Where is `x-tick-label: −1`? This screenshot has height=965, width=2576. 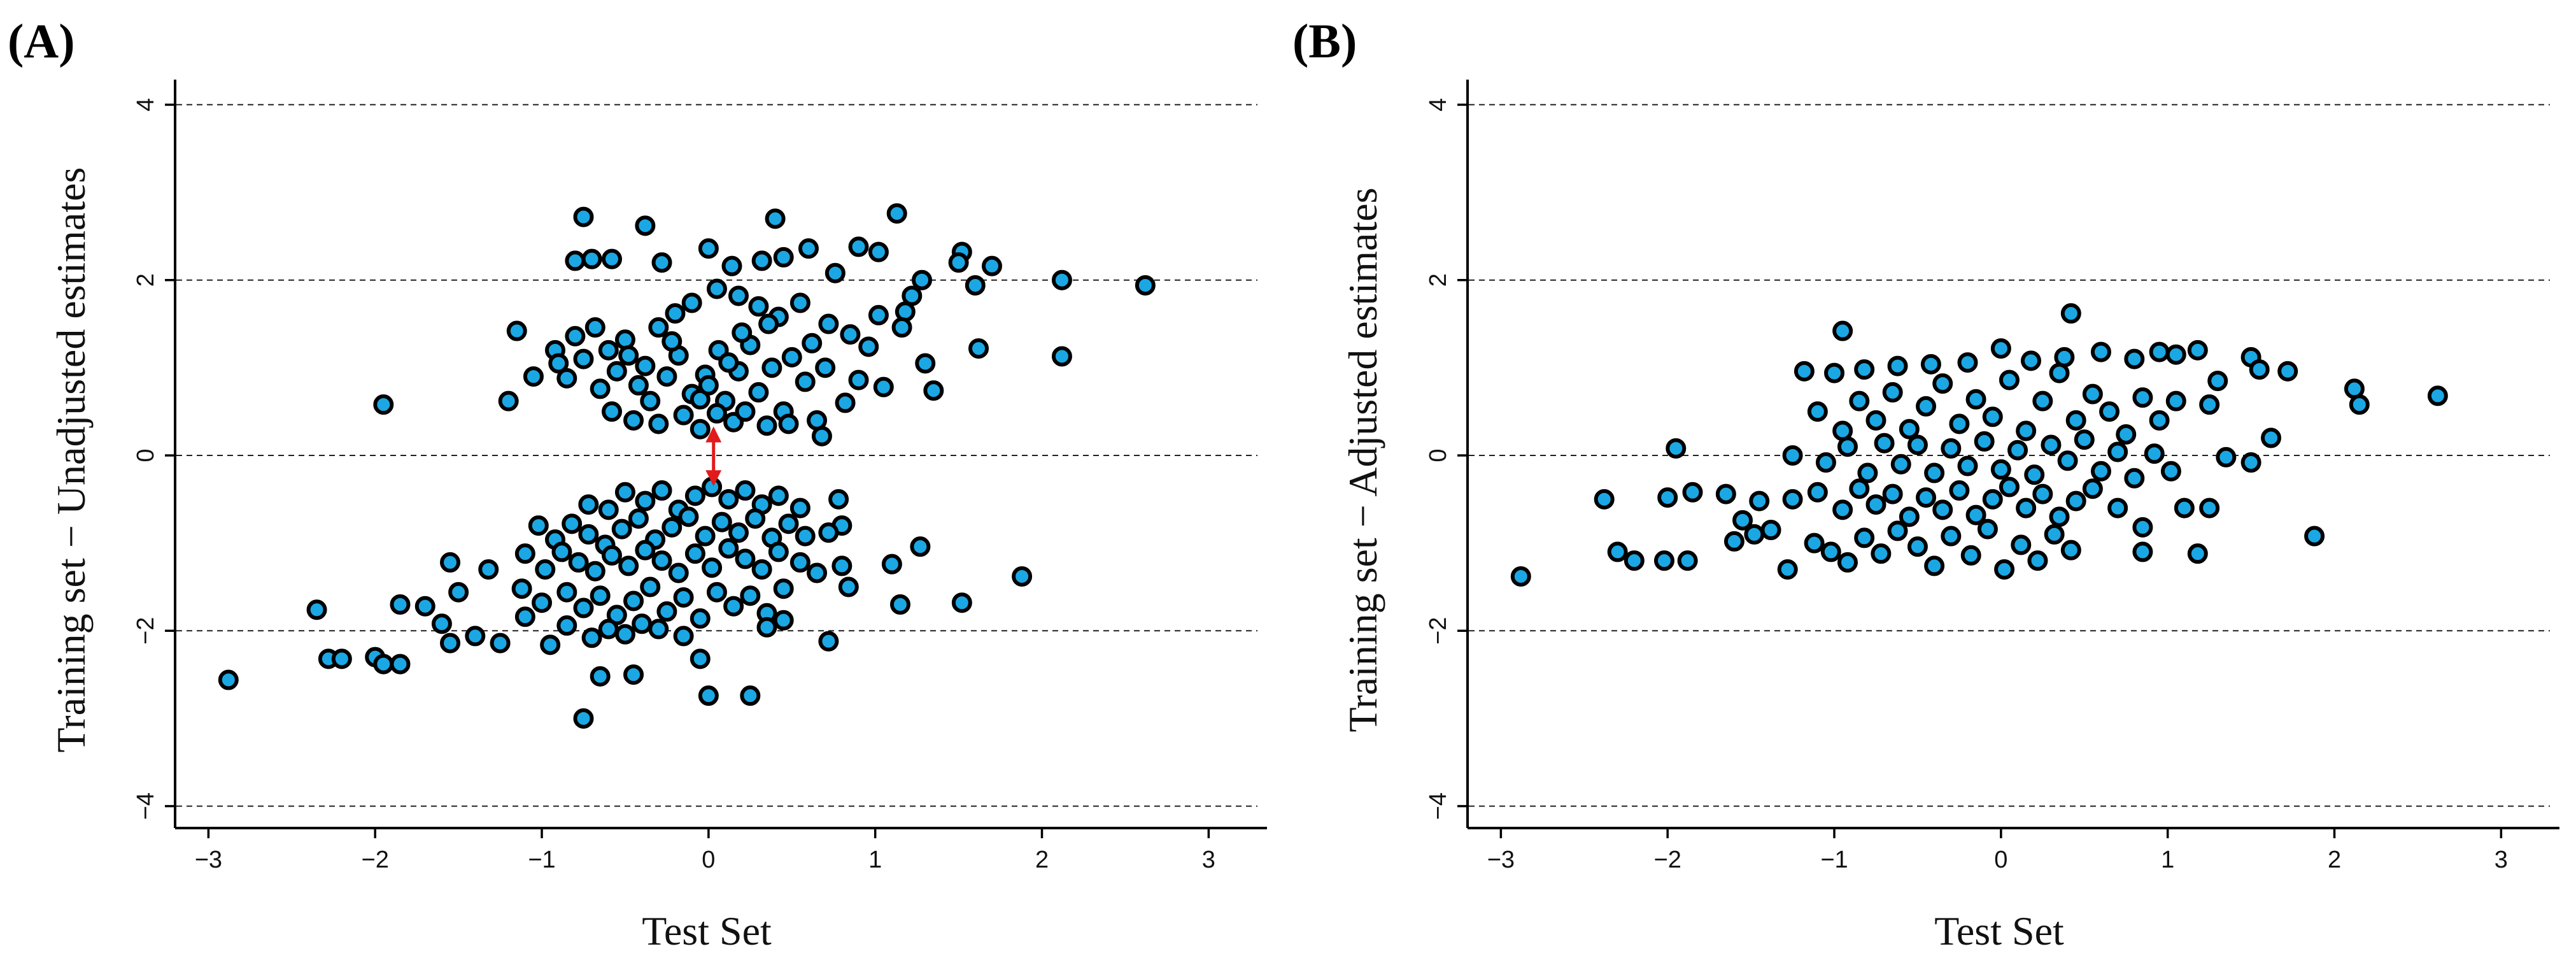 x-tick-label: −1 is located at coordinates (1834, 860).